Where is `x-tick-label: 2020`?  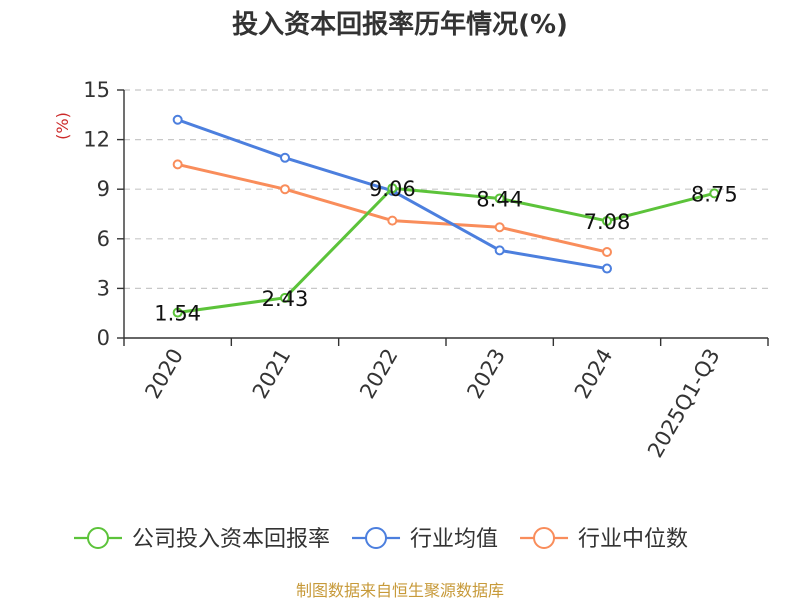 x-tick-label: 2020 is located at coordinates (164, 374).